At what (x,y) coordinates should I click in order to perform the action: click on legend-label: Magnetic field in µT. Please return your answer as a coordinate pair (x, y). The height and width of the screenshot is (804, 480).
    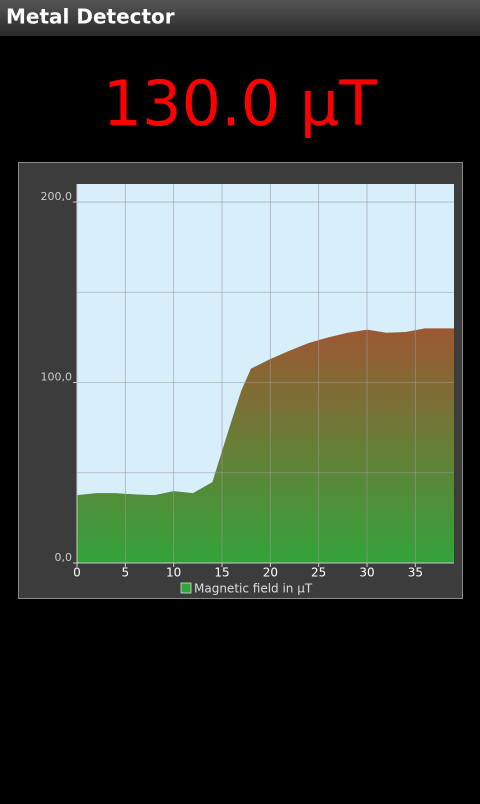
    Looking at the image, I should click on (253, 589).